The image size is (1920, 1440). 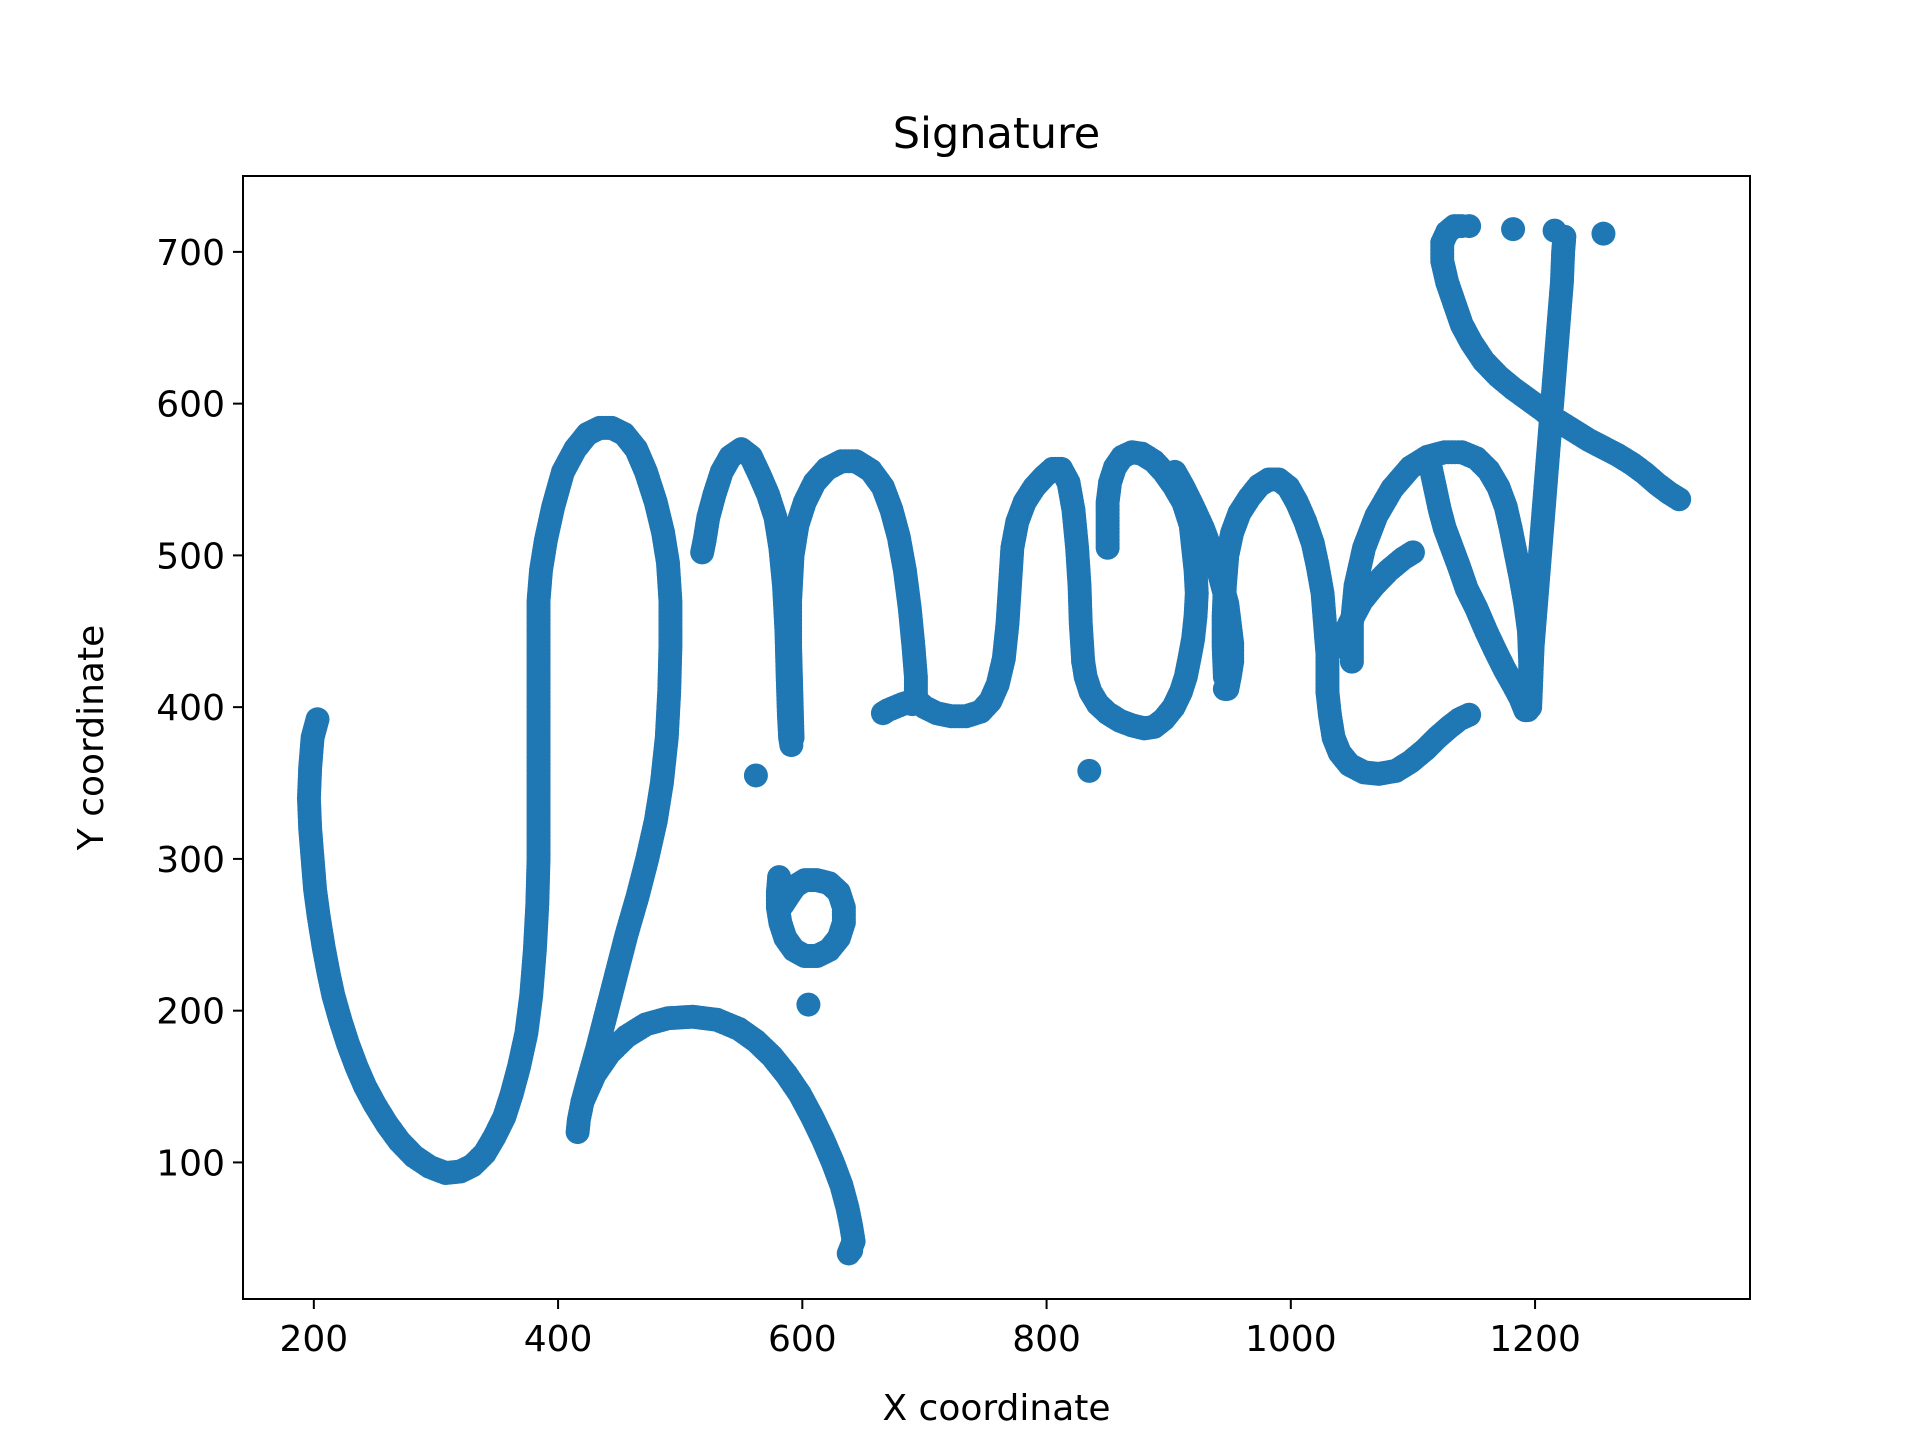 I want to click on x-axis-ticks: 200 400 600 800 1000 1200, so click(x=930, y=1329).